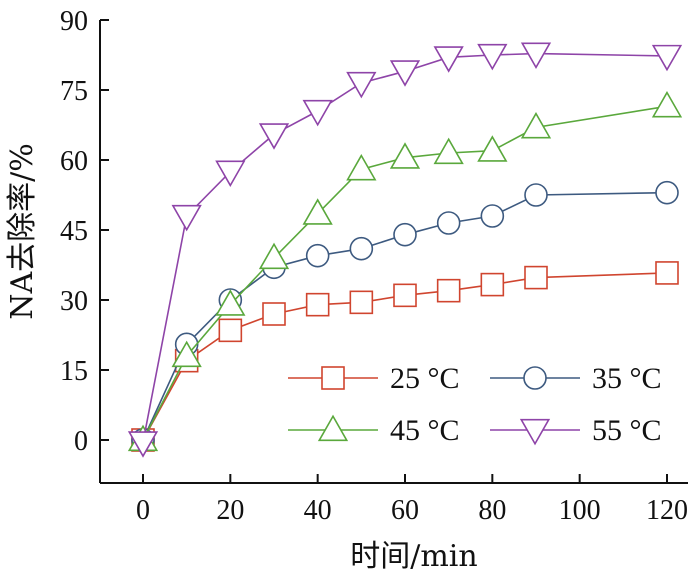 The width and height of the screenshot is (700, 581). What do you see at coordinates (74, 371) in the screenshot?
I see `y-tick-label: 15` at bounding box center [74, 371].